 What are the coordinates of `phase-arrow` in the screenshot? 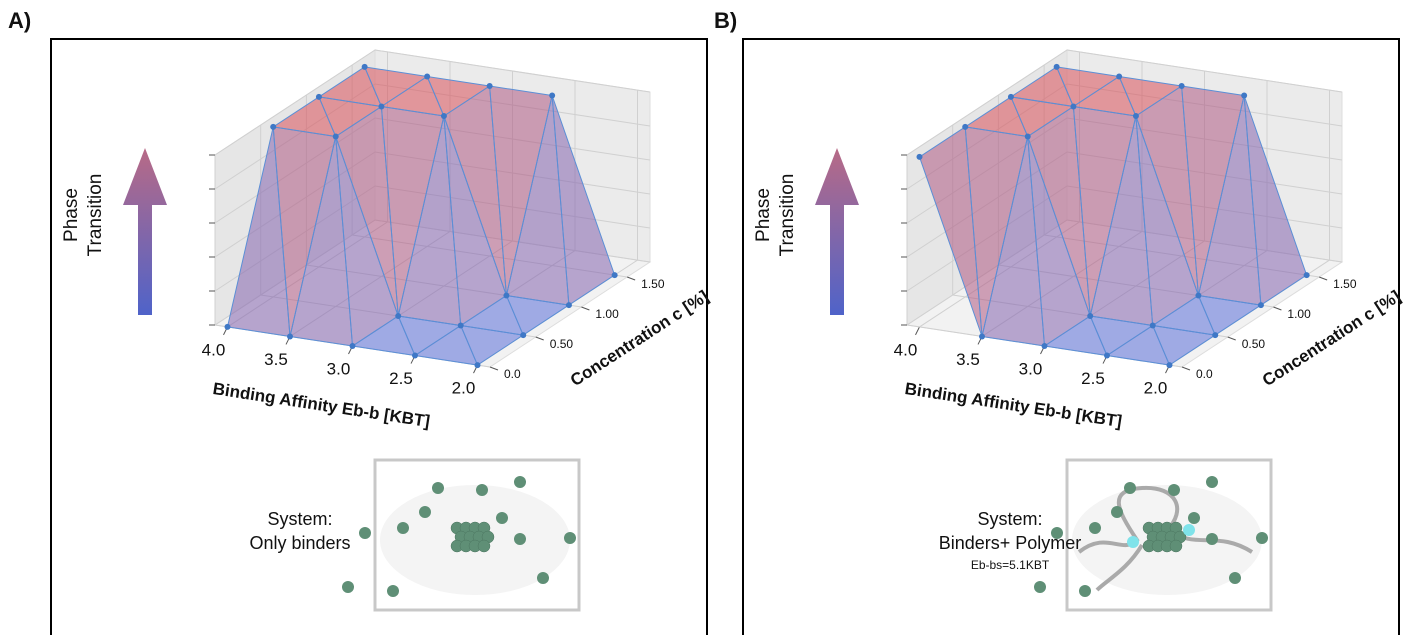 It's located at (837, 231).